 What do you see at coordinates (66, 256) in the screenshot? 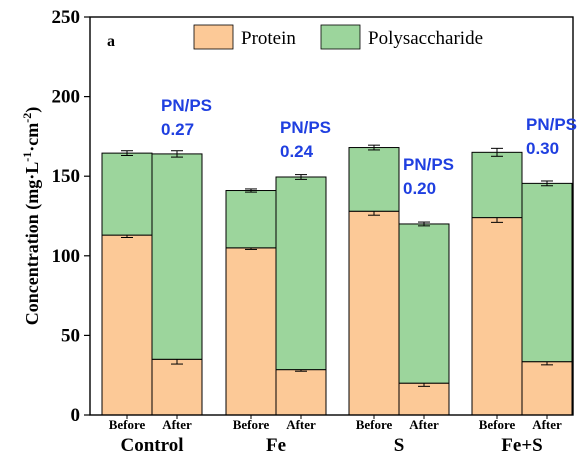
I see `y-tick-label: 100` at bounding box center [66, 256].